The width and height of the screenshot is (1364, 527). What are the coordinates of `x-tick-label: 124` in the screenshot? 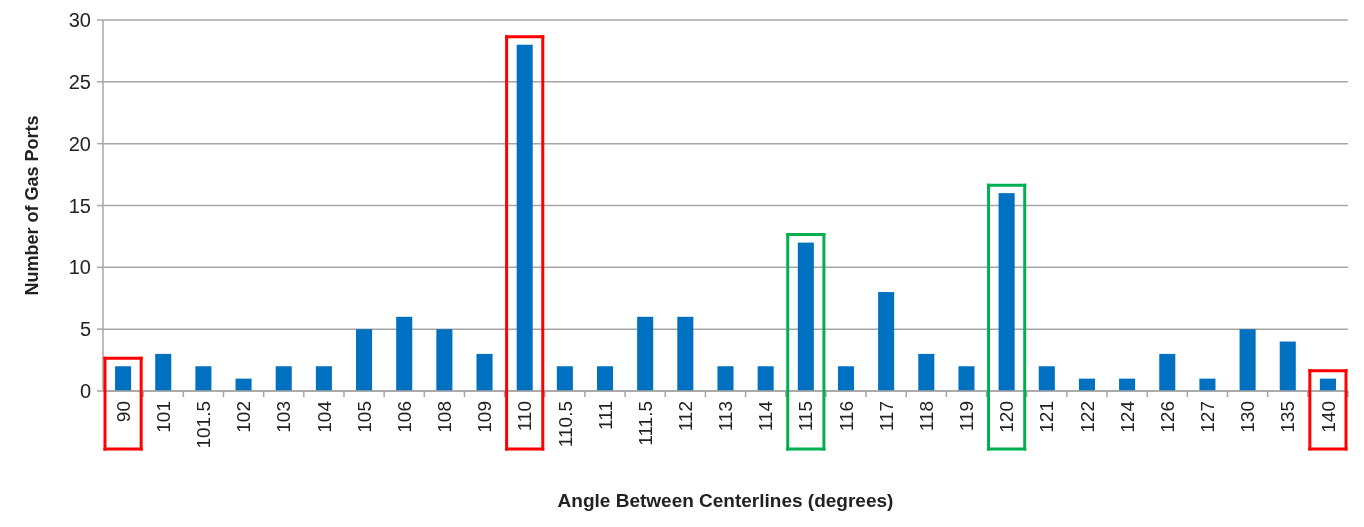 It's located at (1127, 416).